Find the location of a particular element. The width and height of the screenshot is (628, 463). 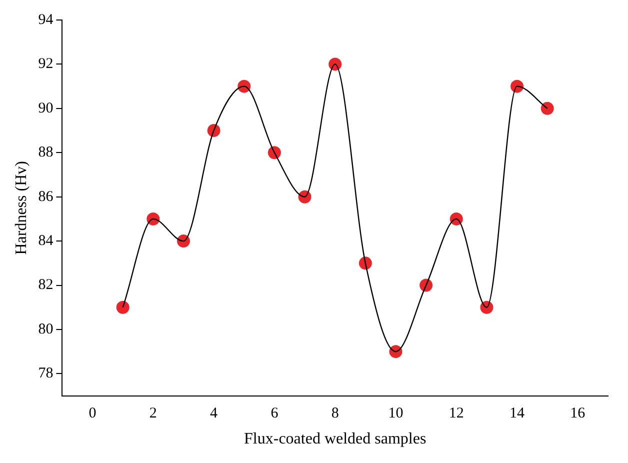

x-tick-label: 10 is located at coordinates (396, 414).